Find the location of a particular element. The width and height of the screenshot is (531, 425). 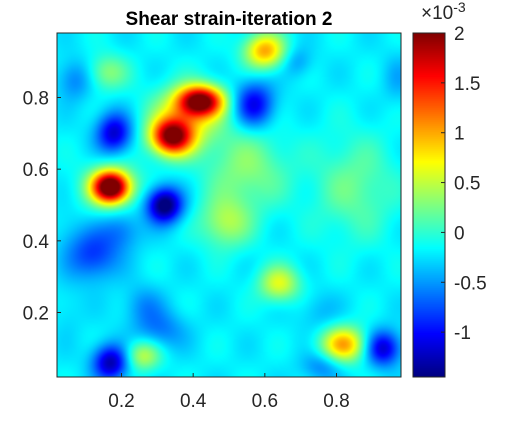

colorbar-tick-label: 0 is located at coordinates (459, 233).